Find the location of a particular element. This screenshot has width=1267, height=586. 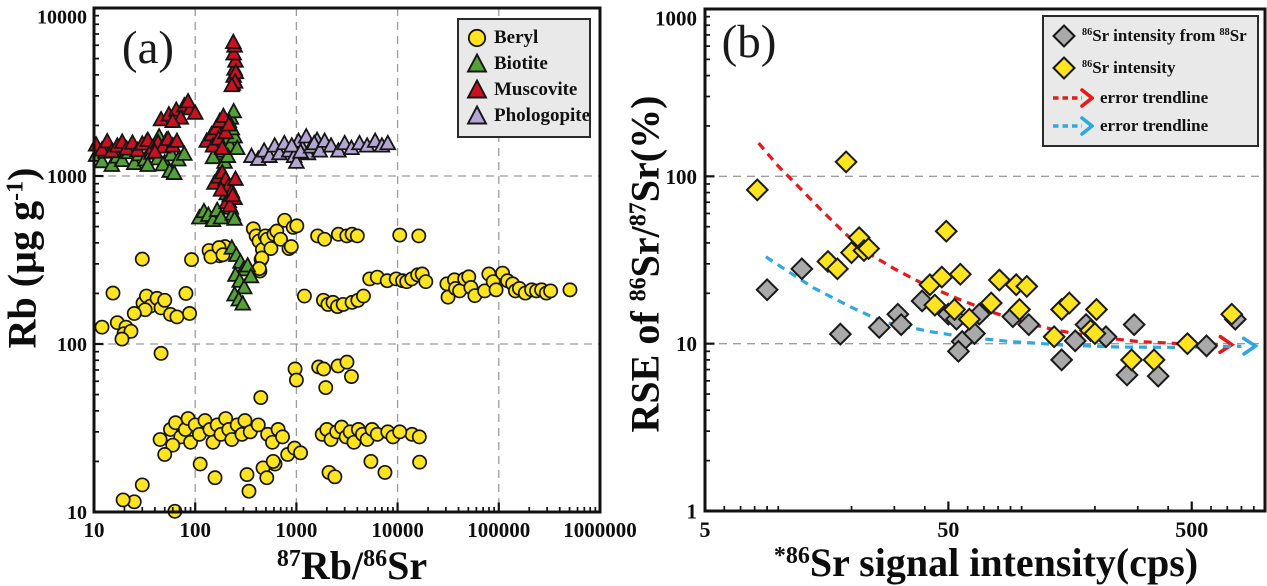

panel-a-legend: Beryl Biotite Muscovite Phologopite is located at coordinates (524, 78).